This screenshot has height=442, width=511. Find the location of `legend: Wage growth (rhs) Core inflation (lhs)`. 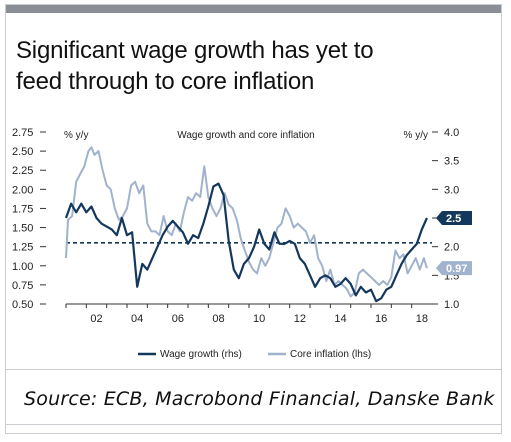

legend: Wage growth (rhs) Core inflation (lhs) is located at coordinates (254, 354).